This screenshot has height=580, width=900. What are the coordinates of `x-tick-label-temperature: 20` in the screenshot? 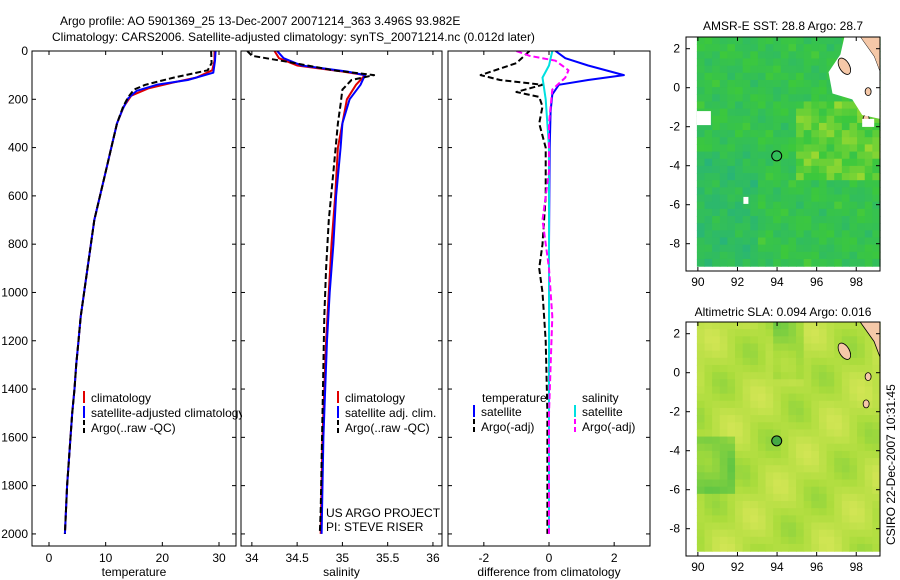 It's located at (163, 558).